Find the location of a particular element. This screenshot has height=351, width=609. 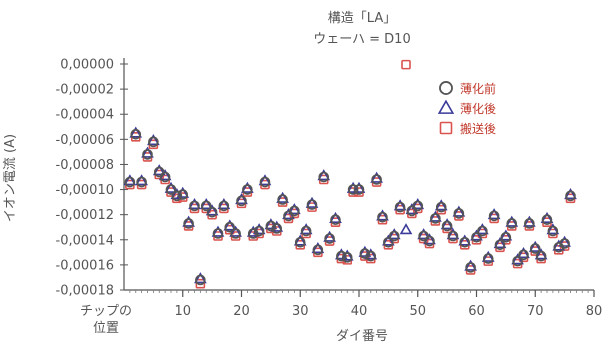

y-tick-label: -0,00008 is located at coordinates (85, 165).